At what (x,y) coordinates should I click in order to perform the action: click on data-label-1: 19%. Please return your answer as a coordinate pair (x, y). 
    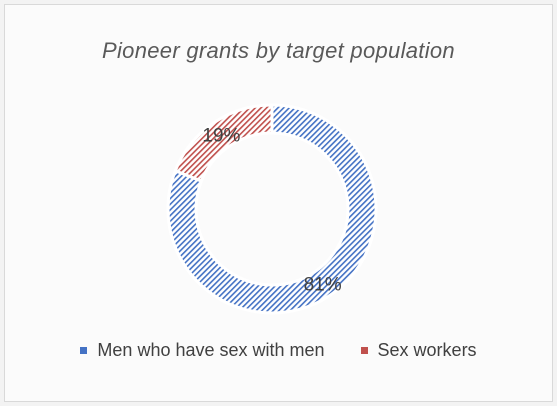
    Looking at the image, I should click on (221, 136).